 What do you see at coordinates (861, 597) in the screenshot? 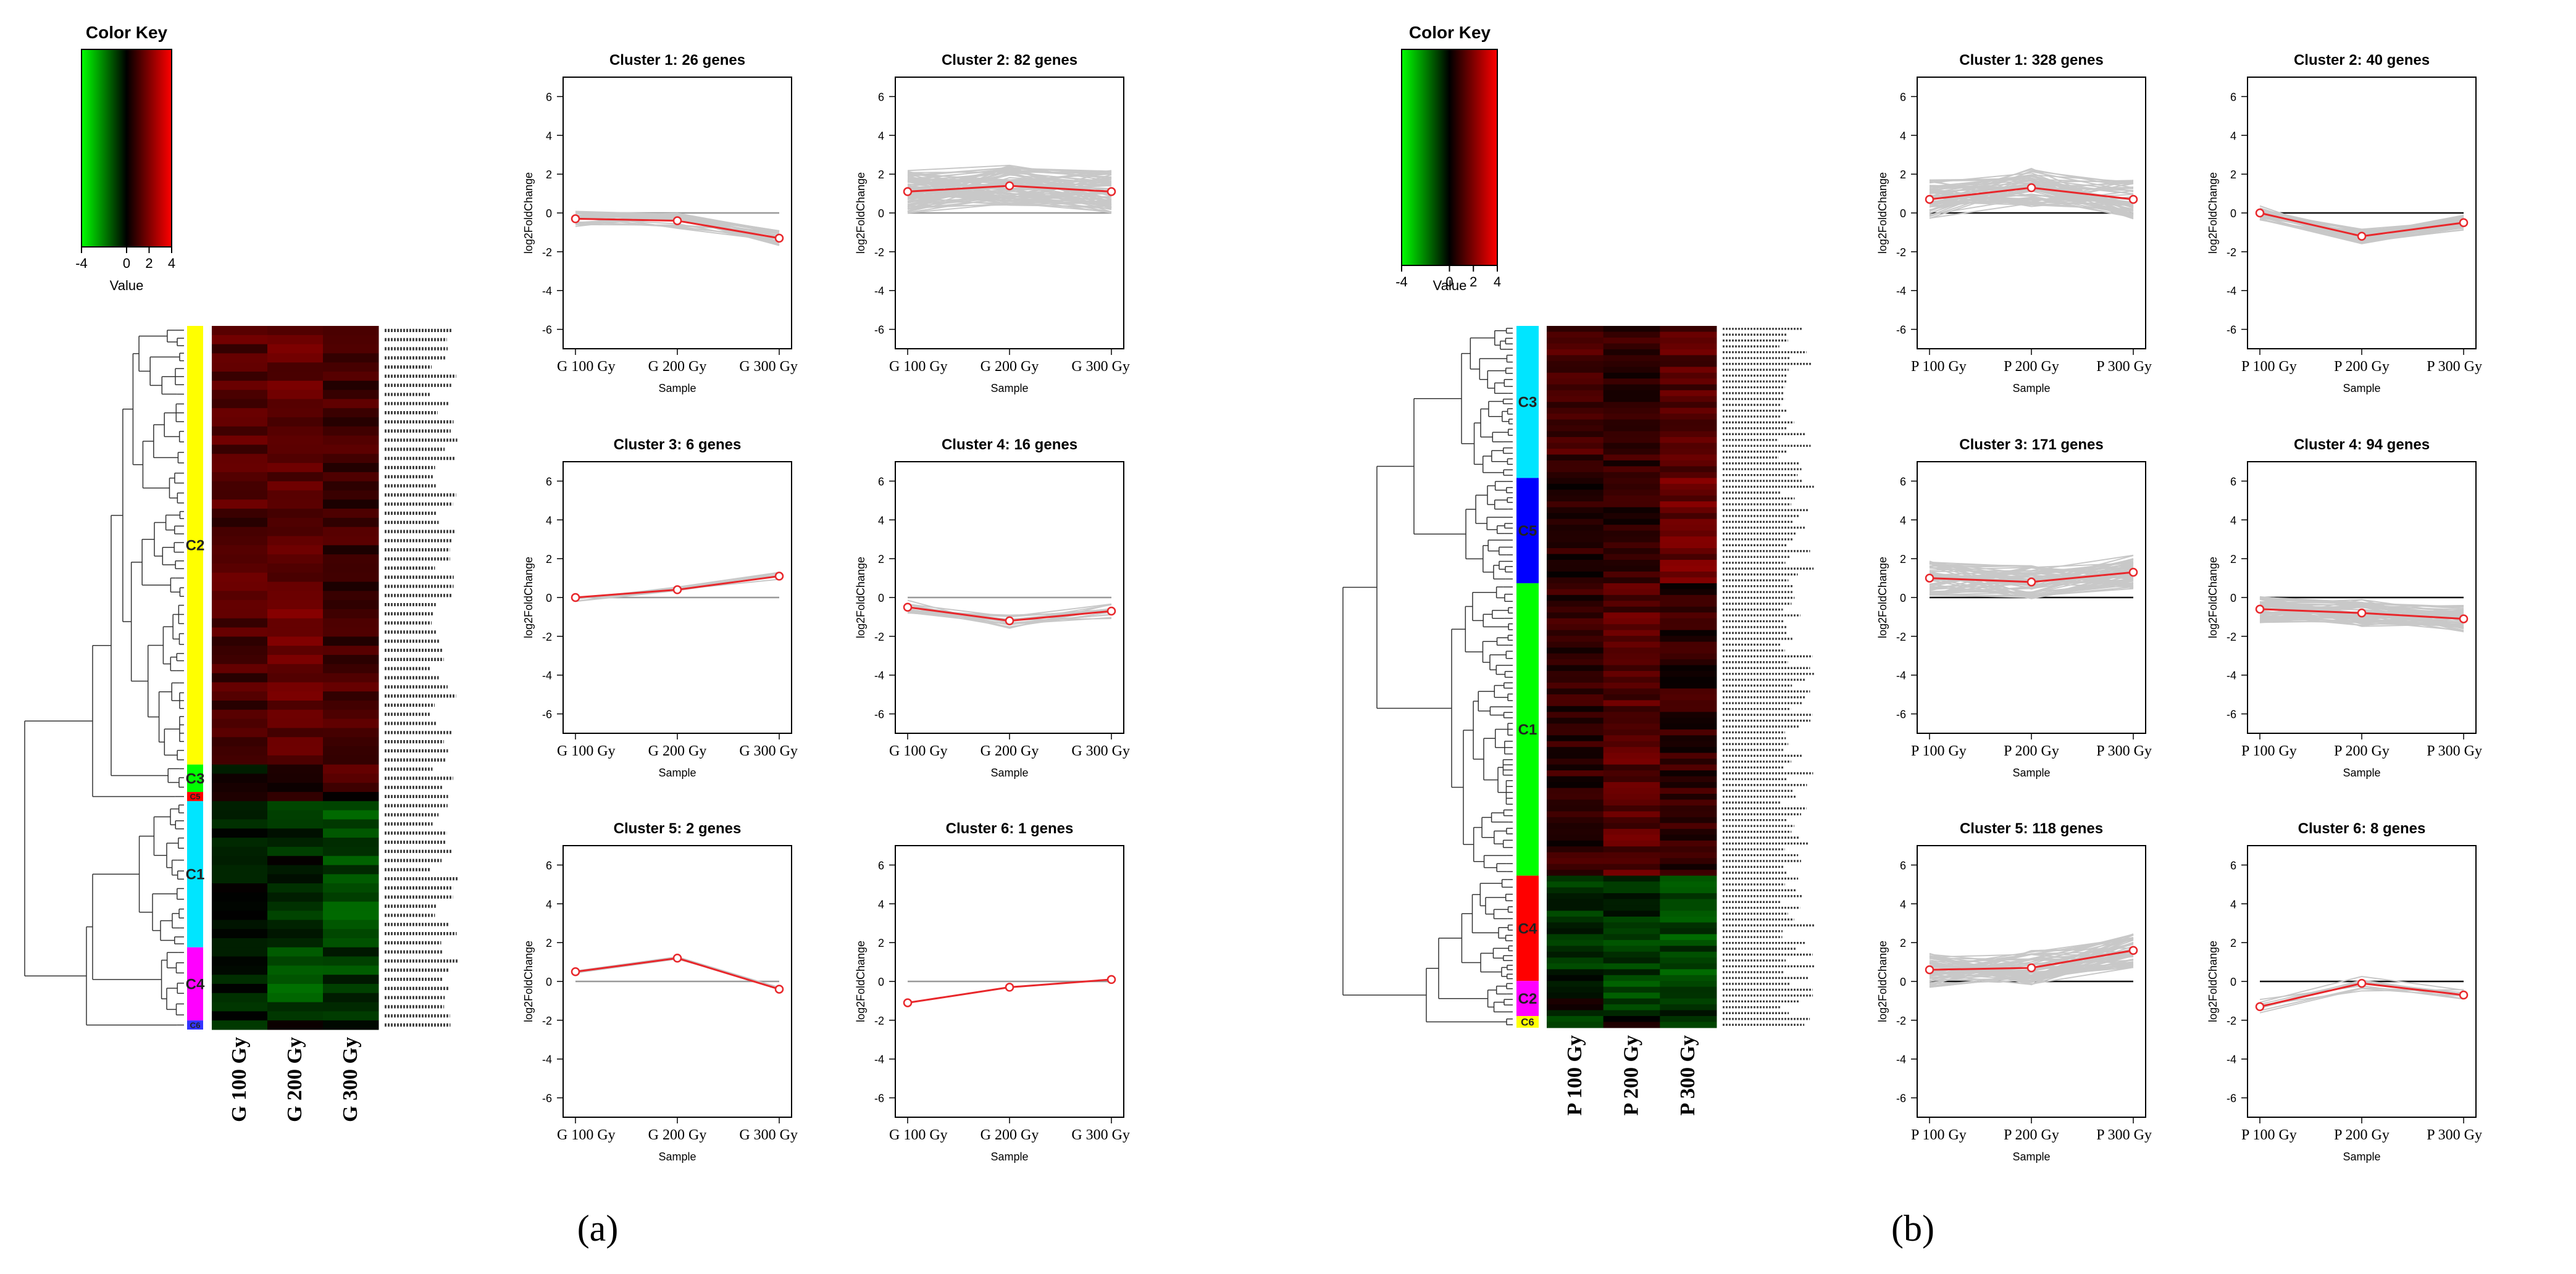
I see `y-axis-label: log2FoldChange` at bounding box center [861, 597].